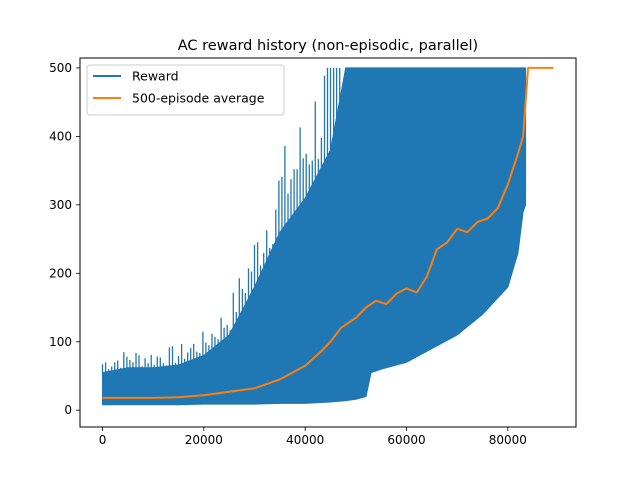 The height and width of the screenshot is (480, 640). I want to click on x-tick-label: 0, so click(103, 440).